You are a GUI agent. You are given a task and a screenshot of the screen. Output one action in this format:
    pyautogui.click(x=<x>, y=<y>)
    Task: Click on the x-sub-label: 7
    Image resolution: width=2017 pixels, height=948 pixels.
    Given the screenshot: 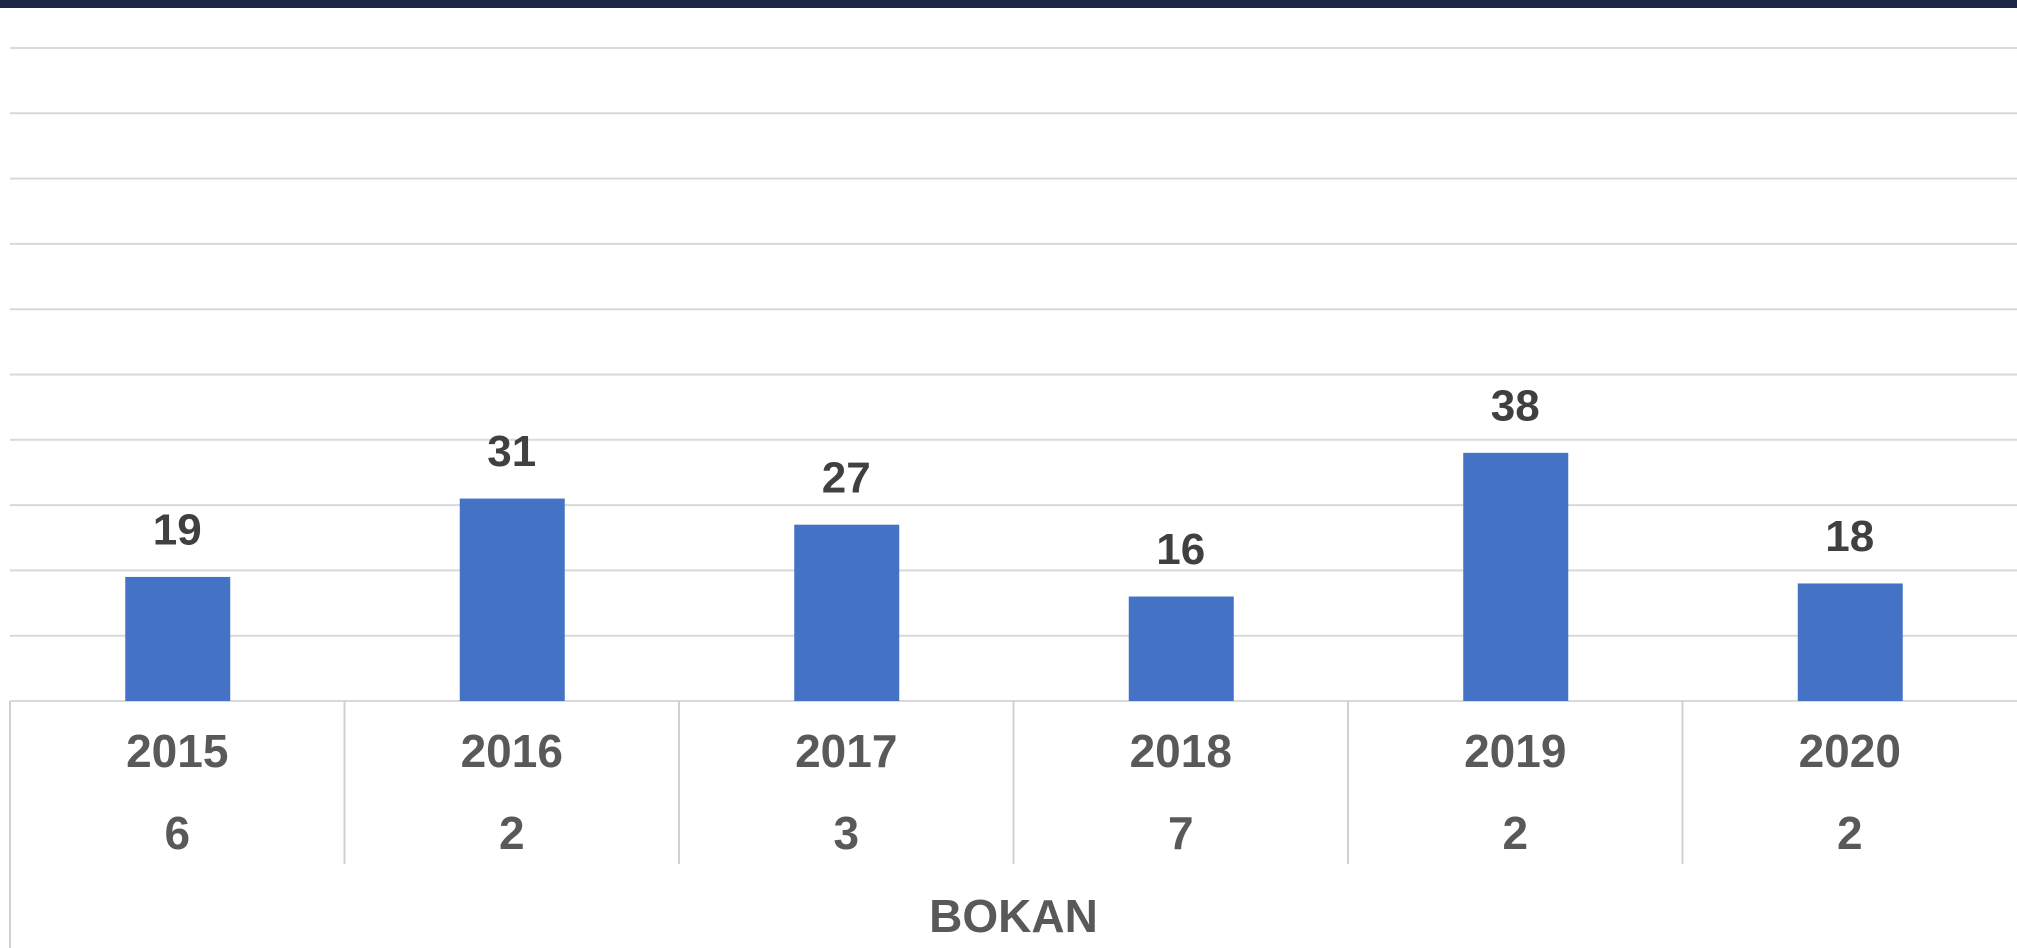 What is the action you would take?
    pyautogui.click(x=1181, y=833)
    